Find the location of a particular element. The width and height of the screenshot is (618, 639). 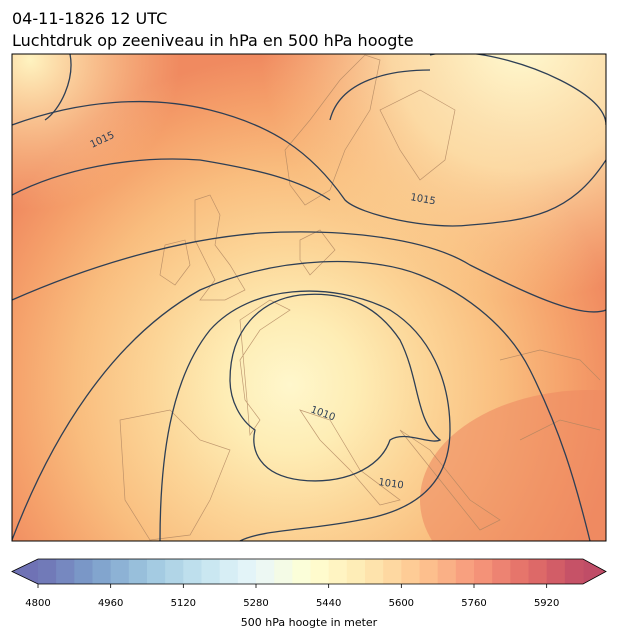

colorbar-tick-label: 5600 is located at coordinates (401, 603).